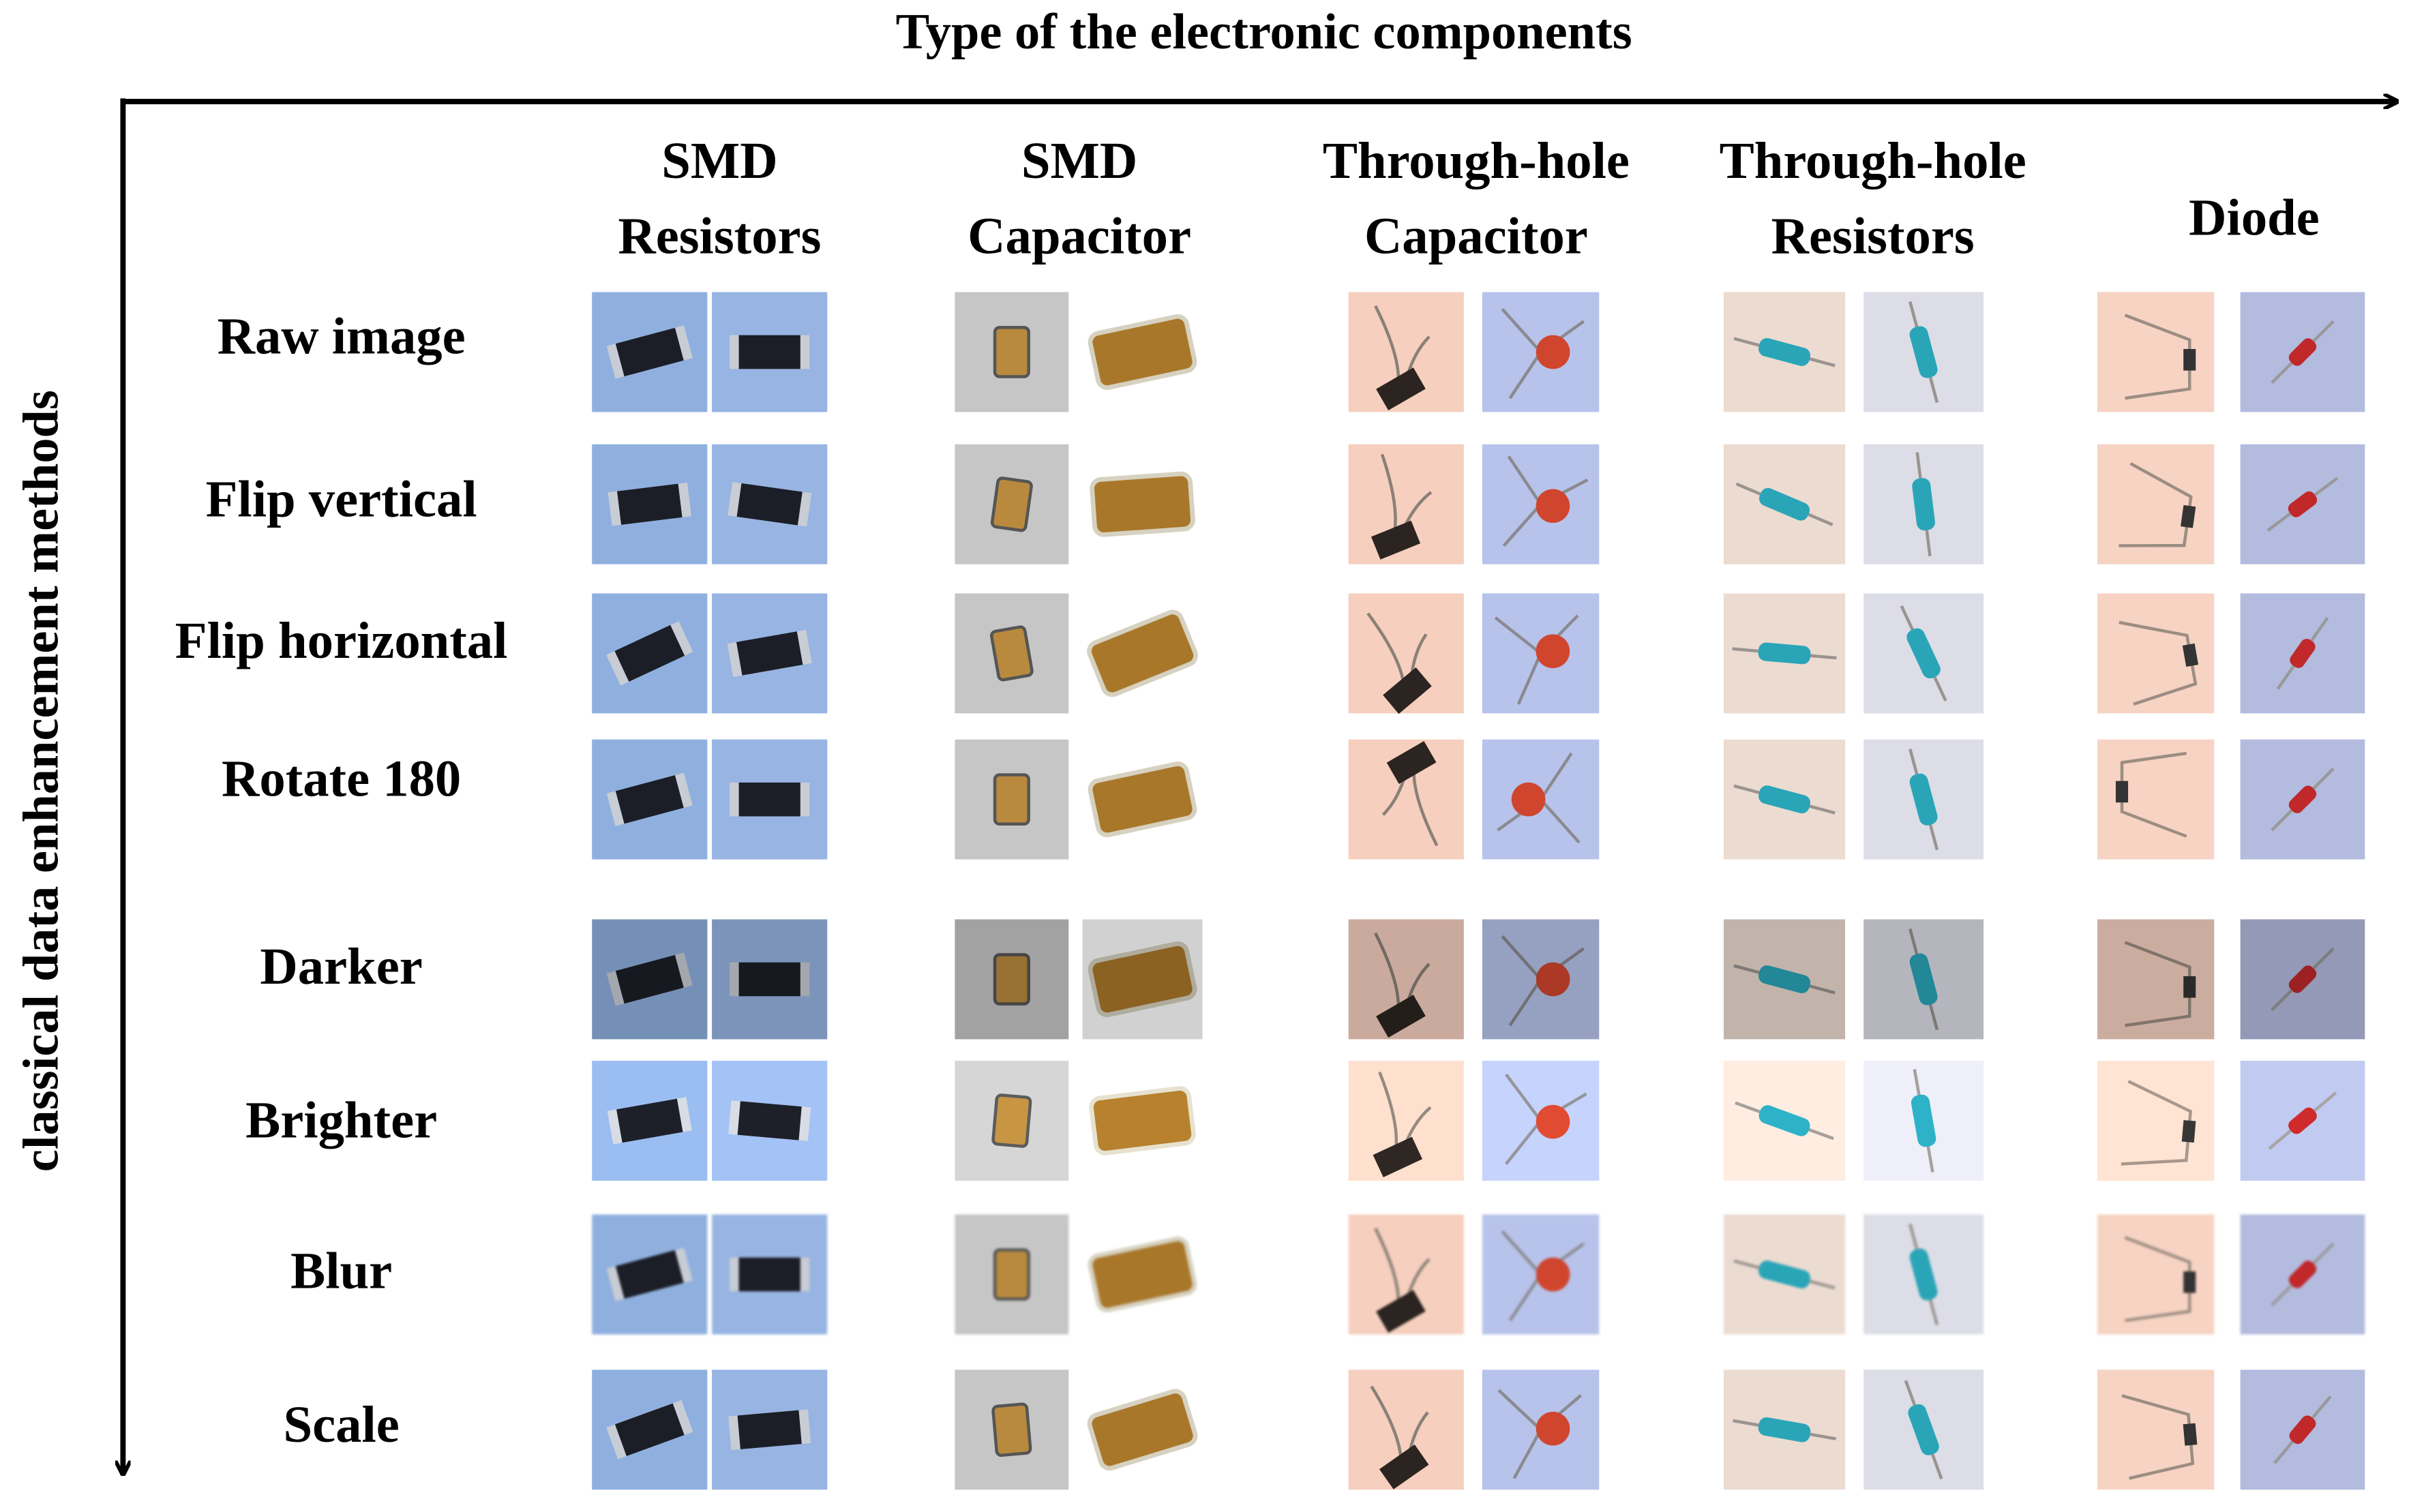 Image resolution: width=2411 pixels, height=1512 pixels. Describe the element at coordinates (1264, 32) in the screenshot. I see `x-axis-label: Type of the electronic components` at that location.